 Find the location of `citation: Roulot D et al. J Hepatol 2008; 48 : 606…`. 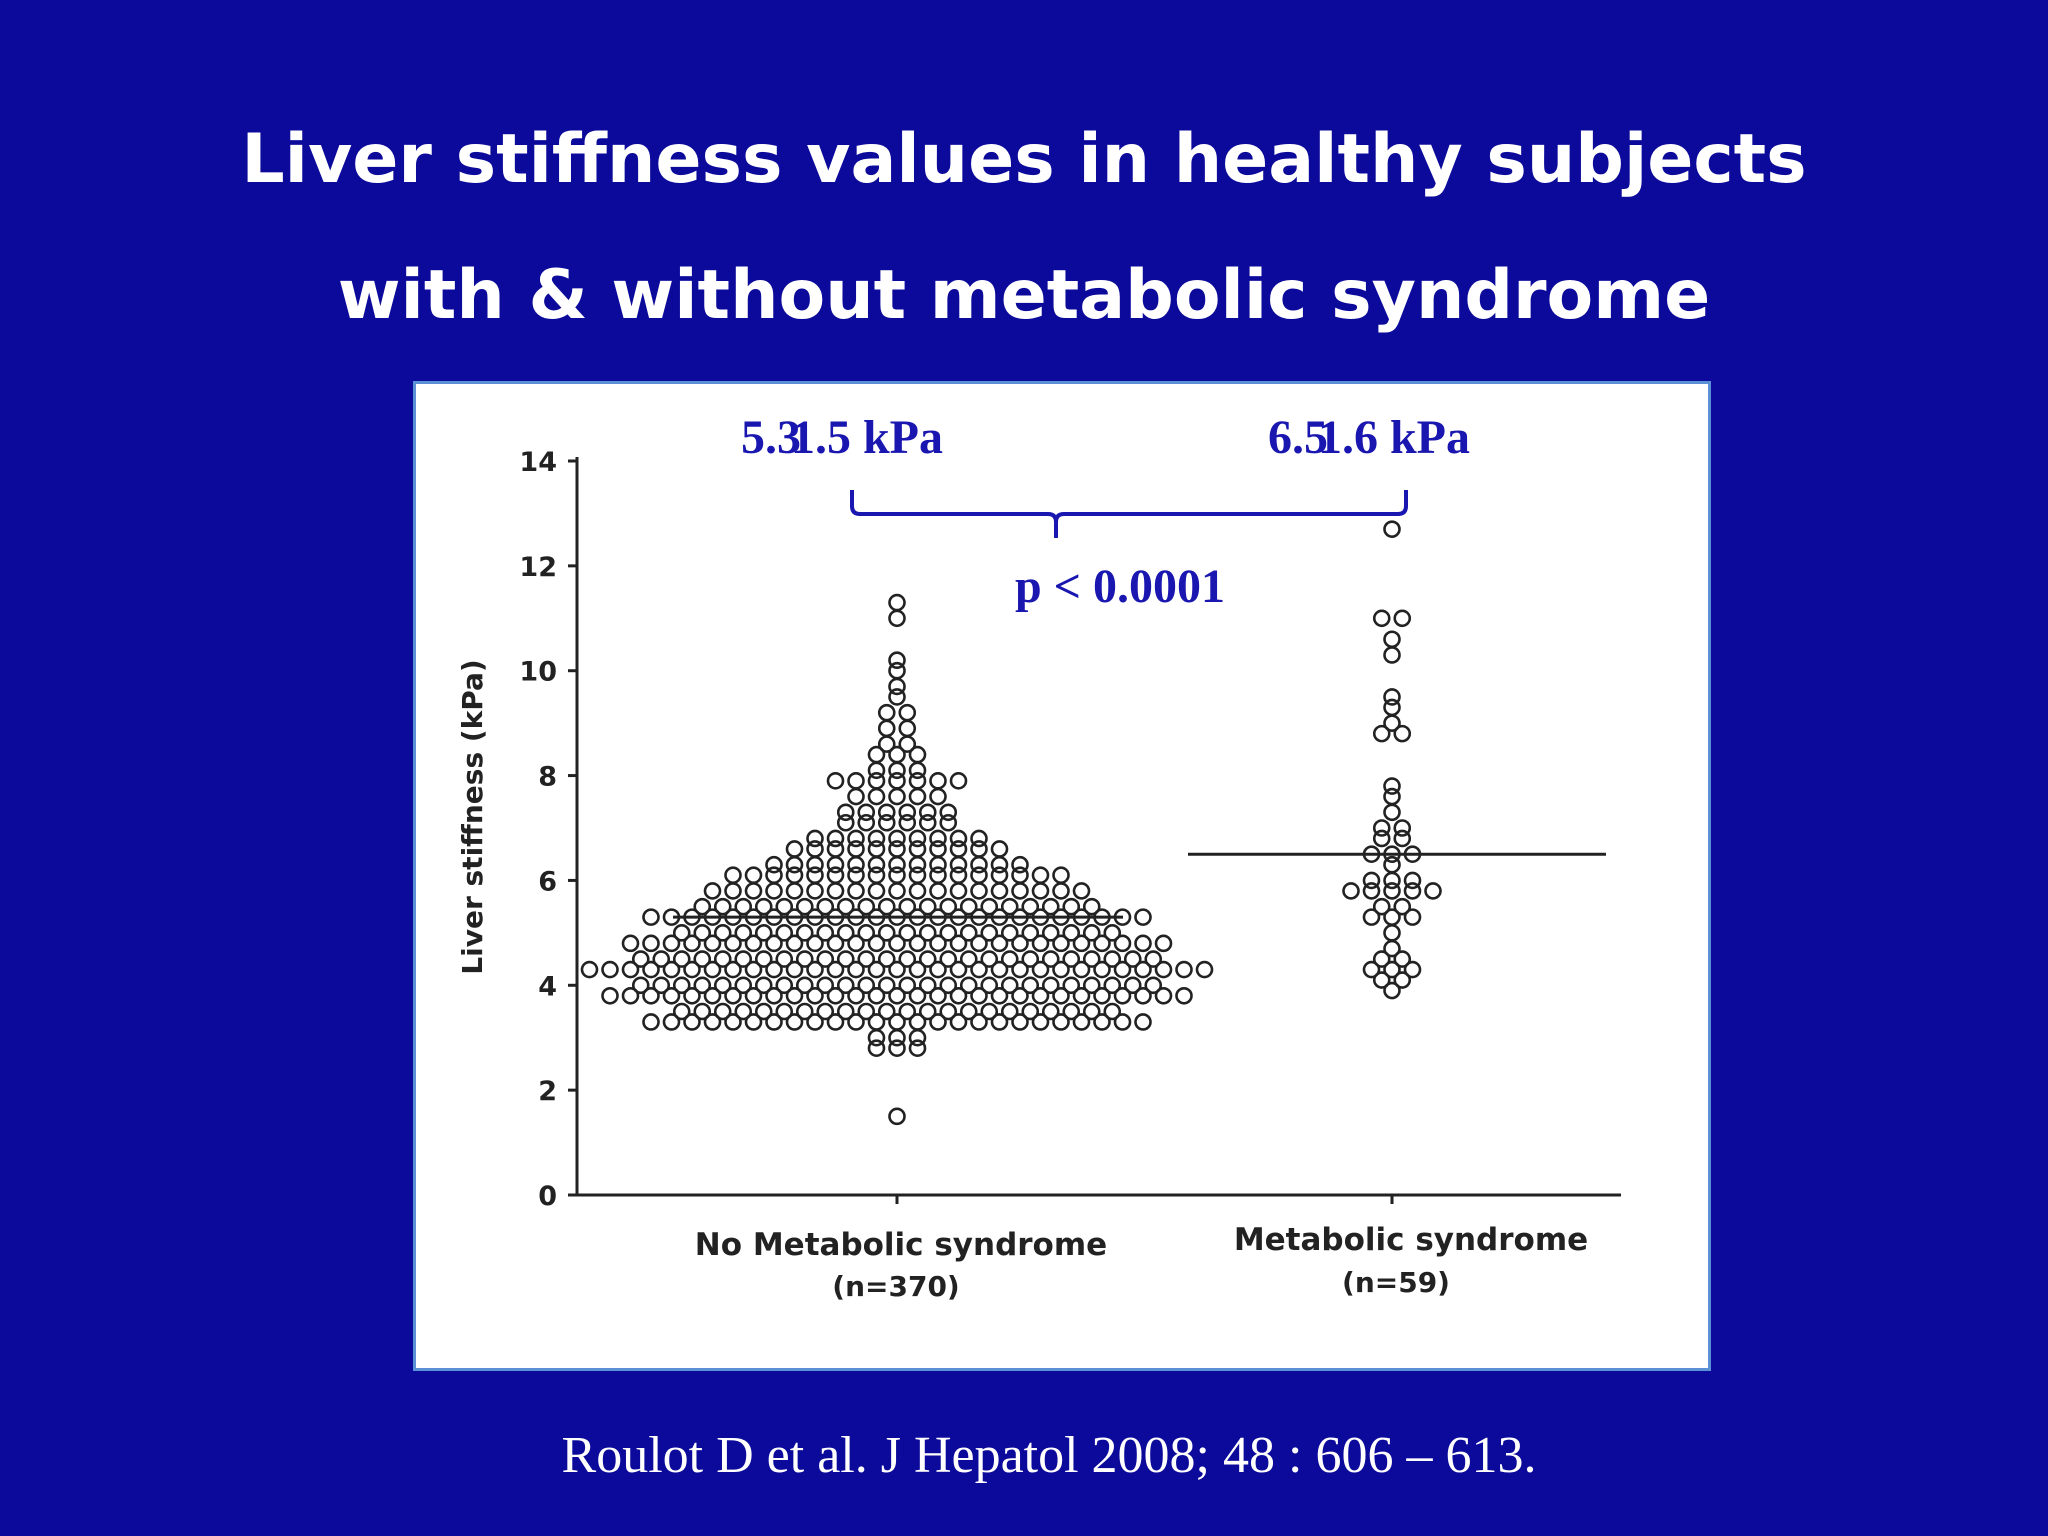

citation: Roulot D et al. J Hepatol 2008; 48 : 606… is located at coordinates (1049, 1455).